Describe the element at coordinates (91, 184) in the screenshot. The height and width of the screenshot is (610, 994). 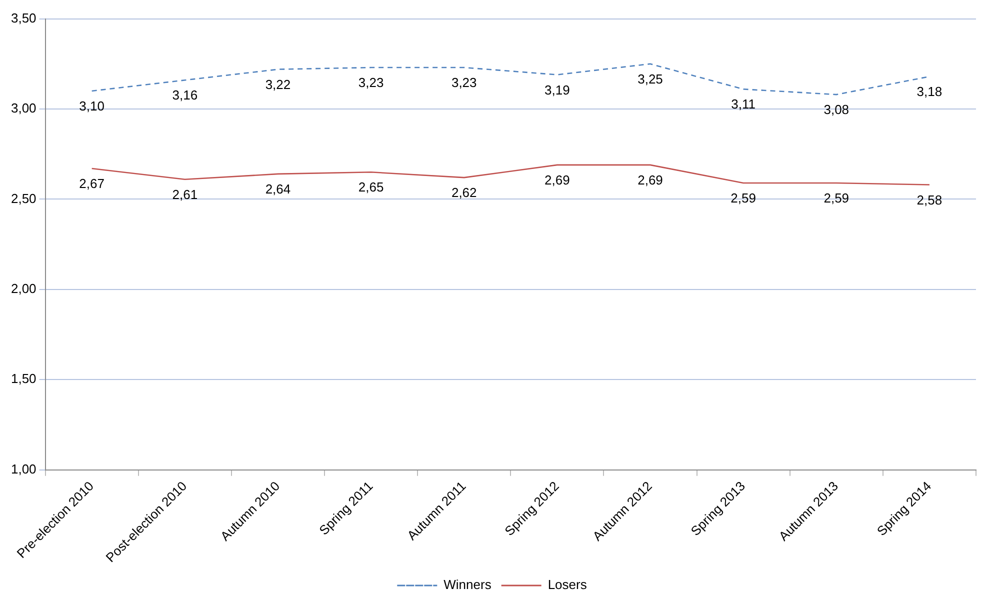
I see `data-label: 2,67` at that location.